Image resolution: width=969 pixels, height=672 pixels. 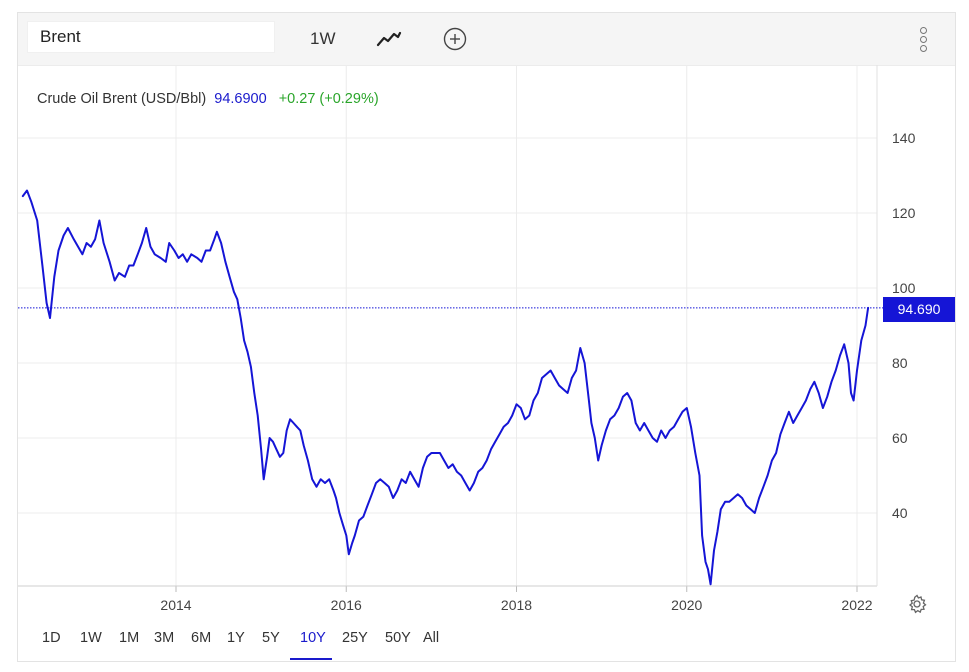 I want to click on range-button-all: All, so click(x=431, y=638).